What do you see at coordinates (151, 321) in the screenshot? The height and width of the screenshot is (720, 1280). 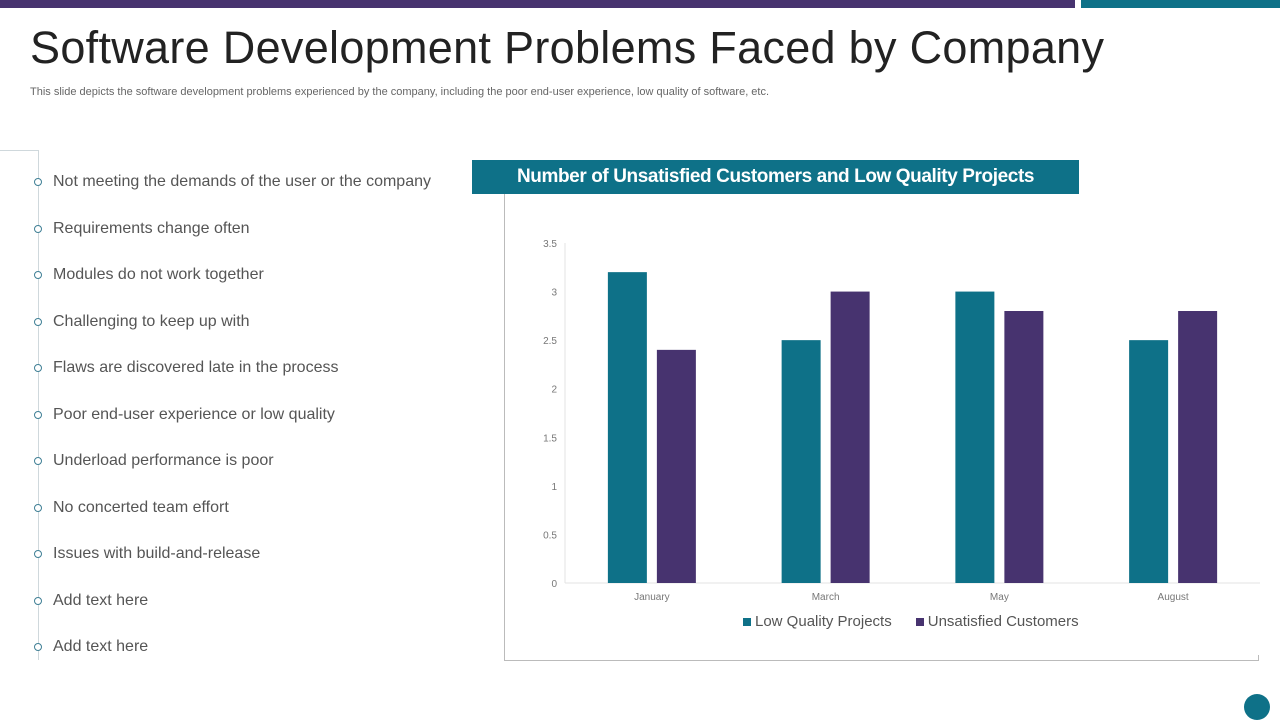 I see `problem-text: Challenging to keep up with` at bounding box center [151, 321].